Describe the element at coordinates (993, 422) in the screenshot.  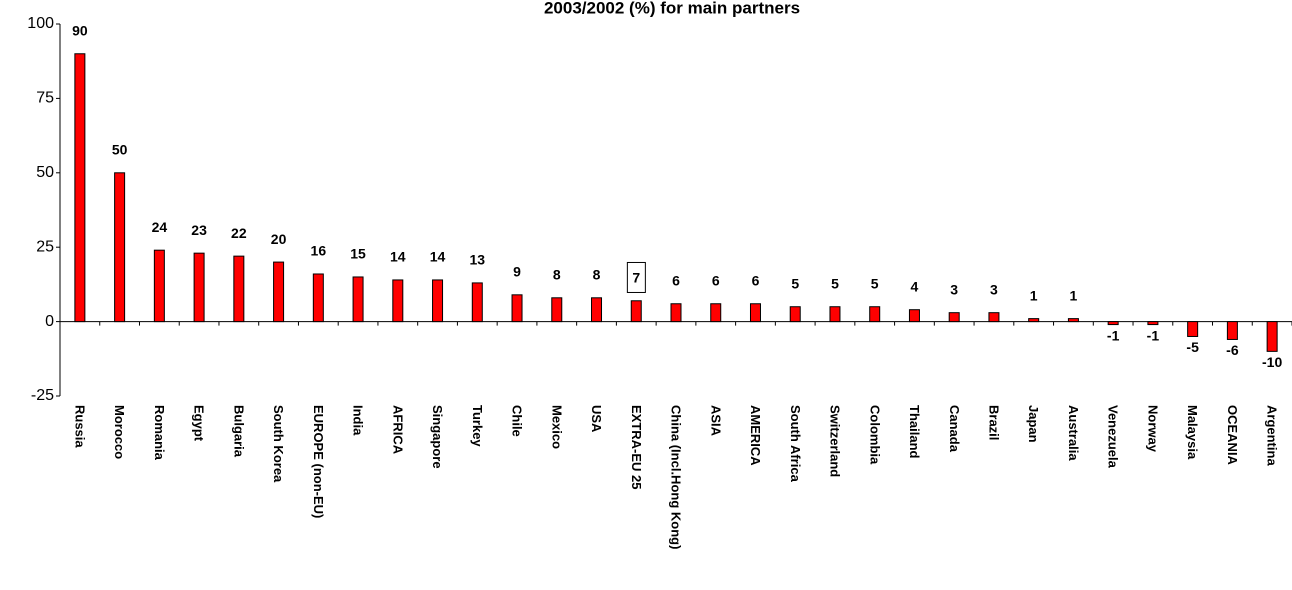
I see `x-tick-label: Brazil` at that location.